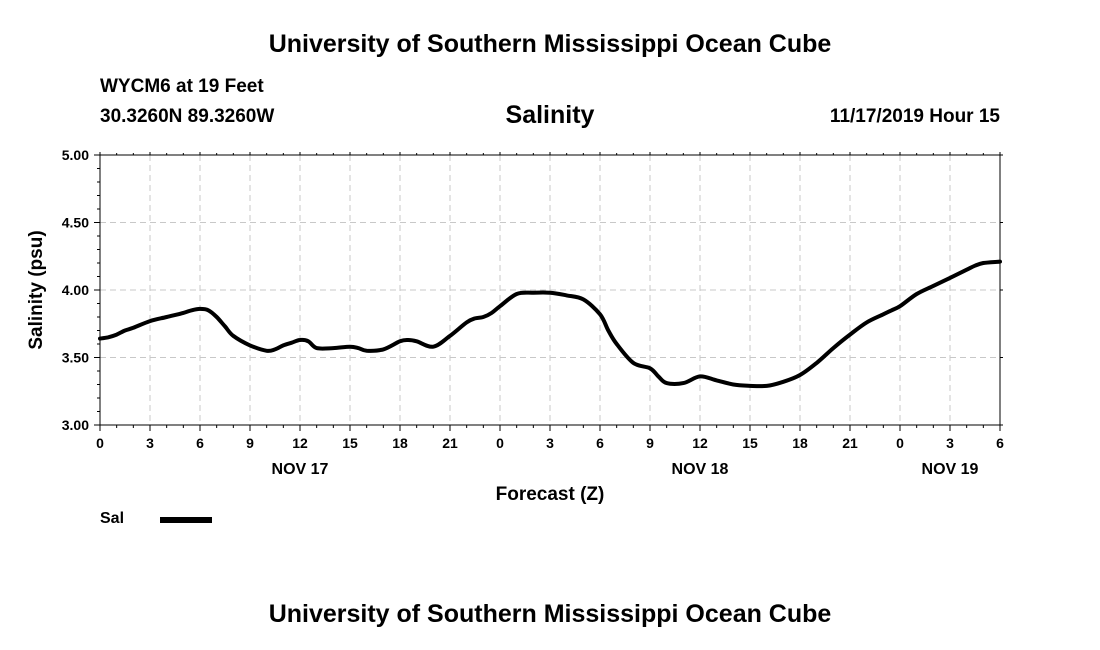  Describe the element at coordinates (75, 358) in the screenshot. I see `y-tick-label: 3.50` at that location.